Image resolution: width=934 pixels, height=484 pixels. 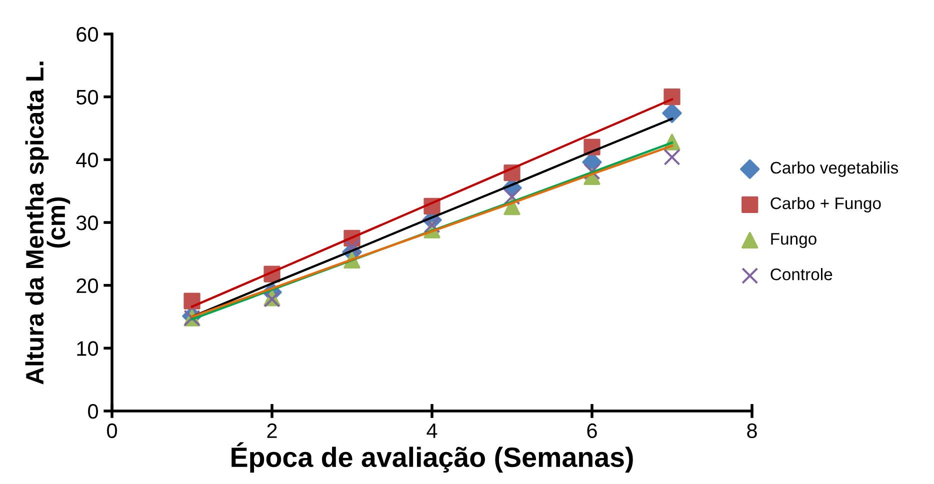 What do you see at coordinates (834, 169) in the screenshot?
I see `legend-label: Carbo vegetabilis` at bounding box center [834, 169].